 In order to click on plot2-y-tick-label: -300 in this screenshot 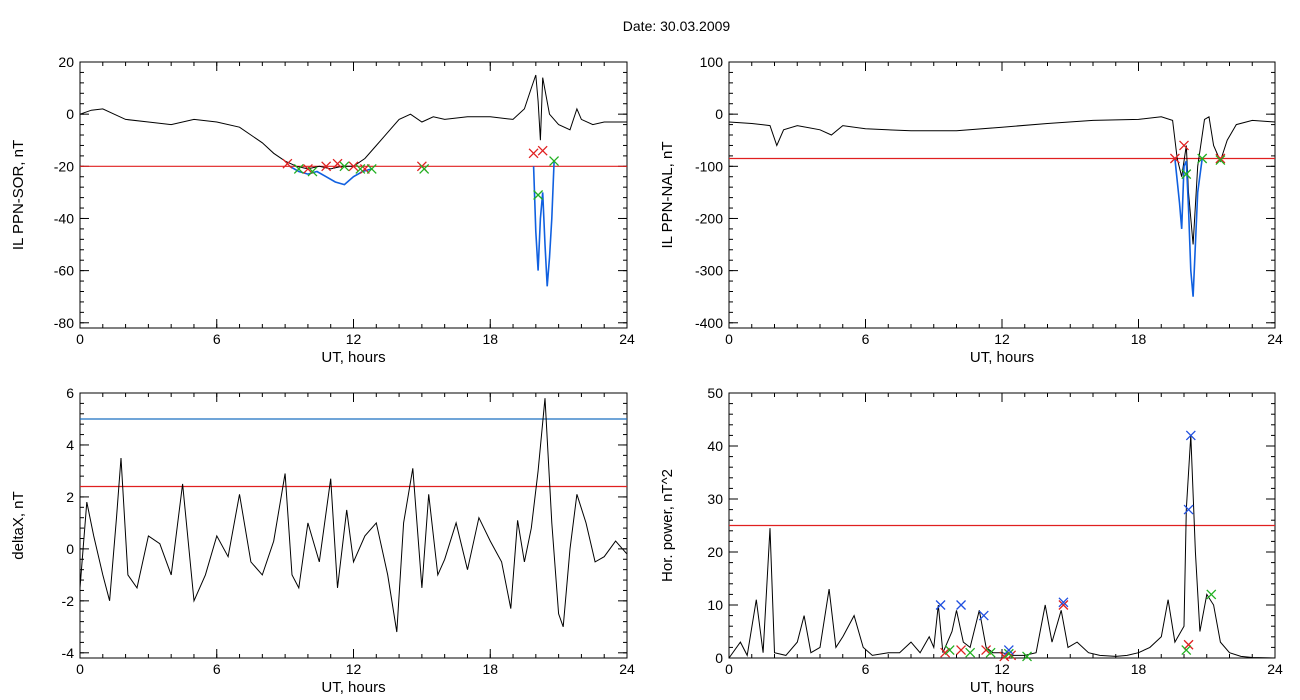, I will do `click(709, 271)`.